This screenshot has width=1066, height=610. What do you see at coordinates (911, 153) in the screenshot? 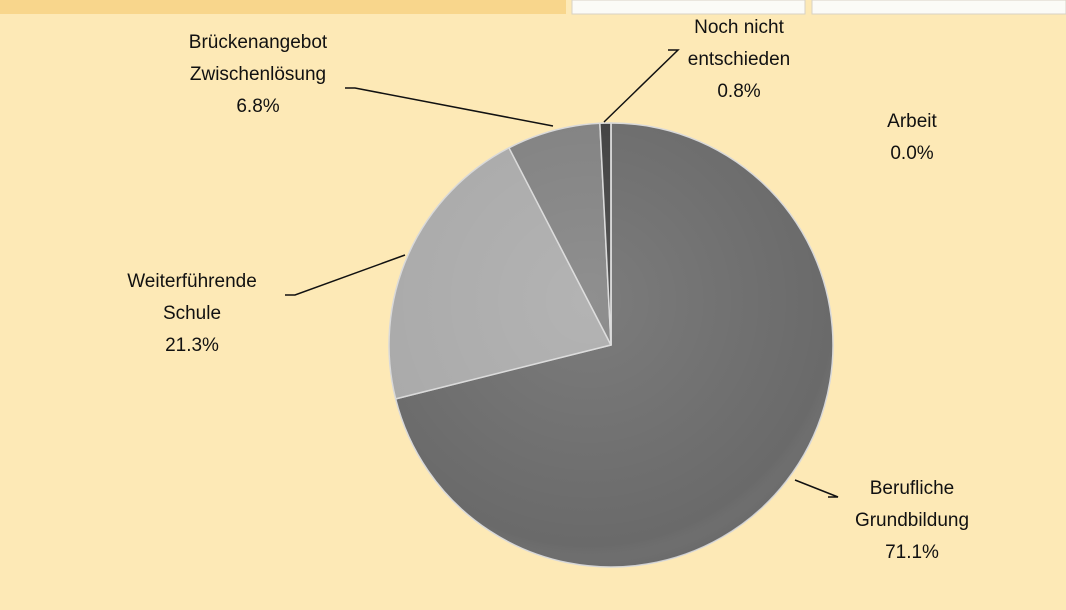
I see `value-label: 0.0%` at bounding box center [911, 153].